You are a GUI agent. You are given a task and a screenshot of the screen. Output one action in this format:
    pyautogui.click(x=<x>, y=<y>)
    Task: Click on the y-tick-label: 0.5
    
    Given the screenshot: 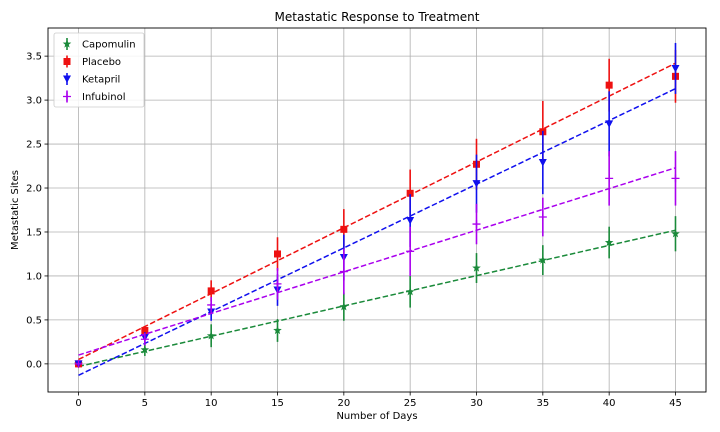 What is the action you would take?
    pyautogui.click(x=34, y=320)
    